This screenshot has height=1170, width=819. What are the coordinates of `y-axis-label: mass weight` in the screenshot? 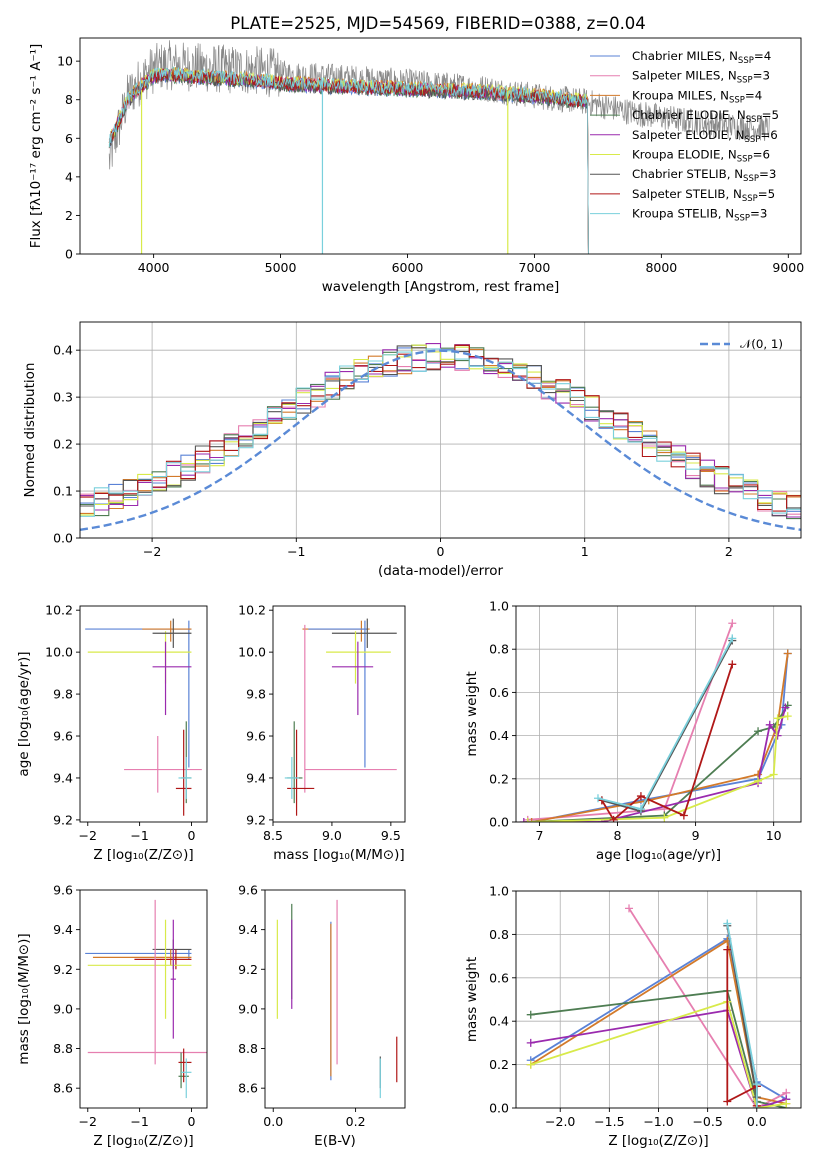 It's located at (472, 713).